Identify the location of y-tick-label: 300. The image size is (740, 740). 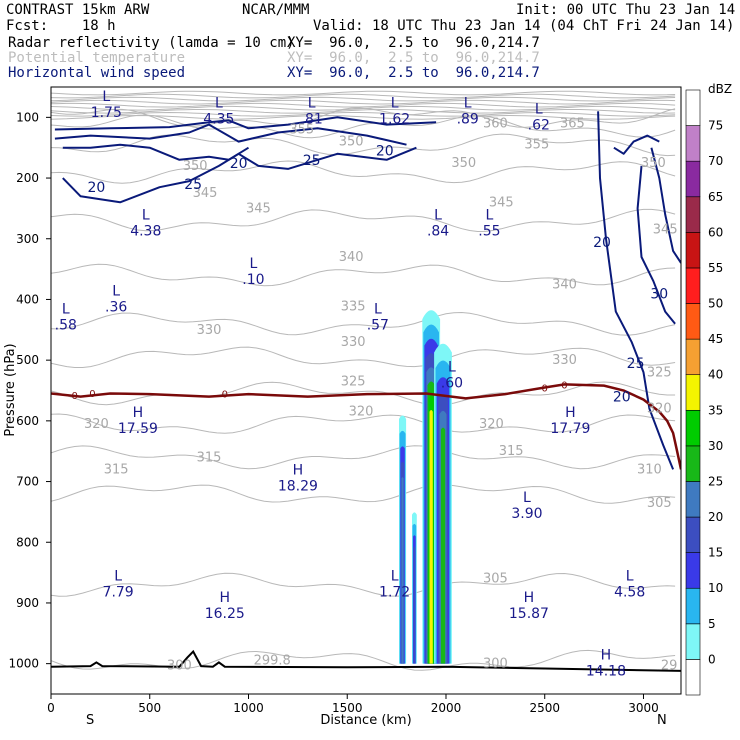
(27, 239).